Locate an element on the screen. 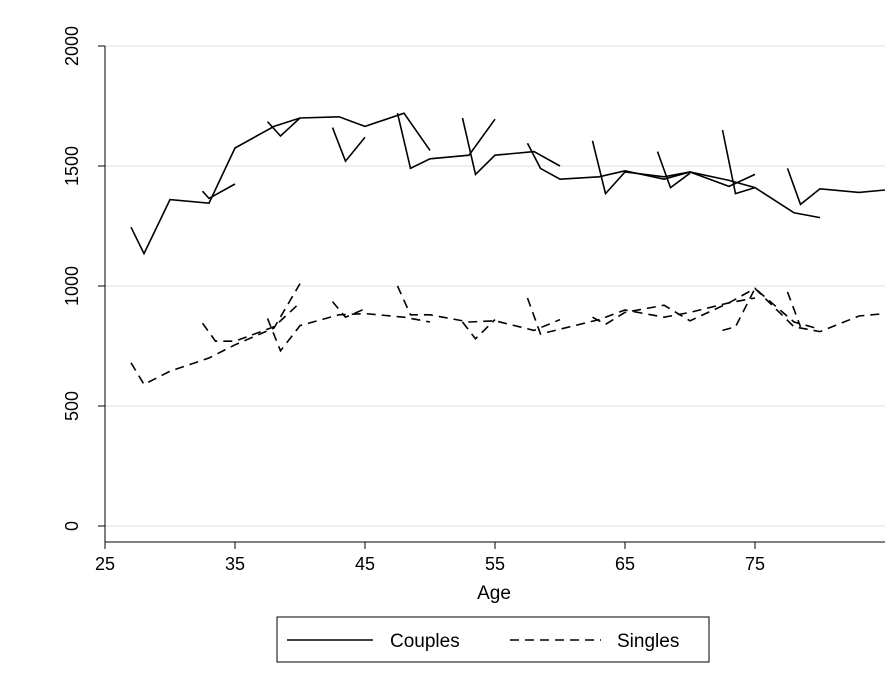 This screenshot has width=893, height=674. x-tick-label-75: 75 is located at coordinates (755, 564).